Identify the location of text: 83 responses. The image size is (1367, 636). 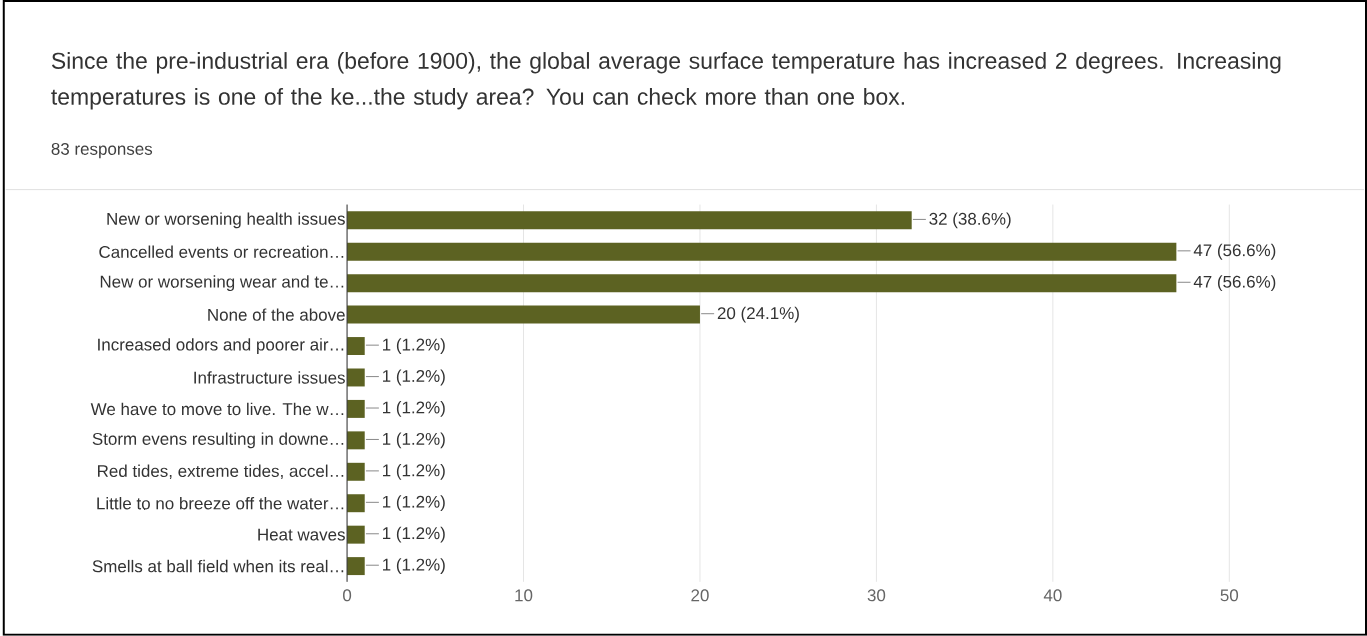
(102, 151).